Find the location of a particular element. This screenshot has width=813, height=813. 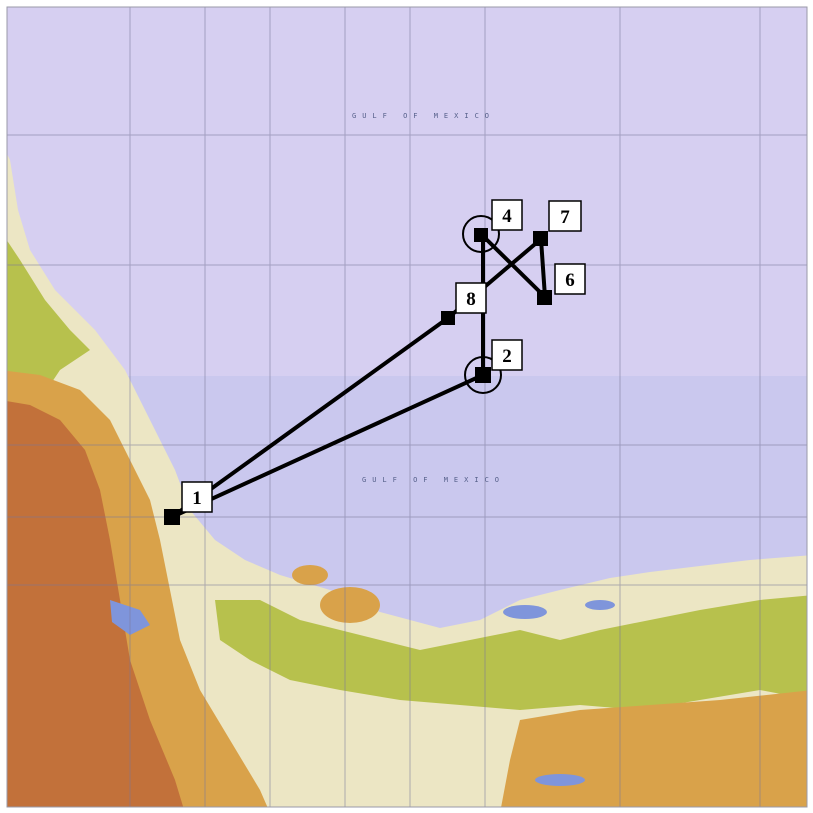

waypoint-4-label: 4 is located at coordinates (507, 215).